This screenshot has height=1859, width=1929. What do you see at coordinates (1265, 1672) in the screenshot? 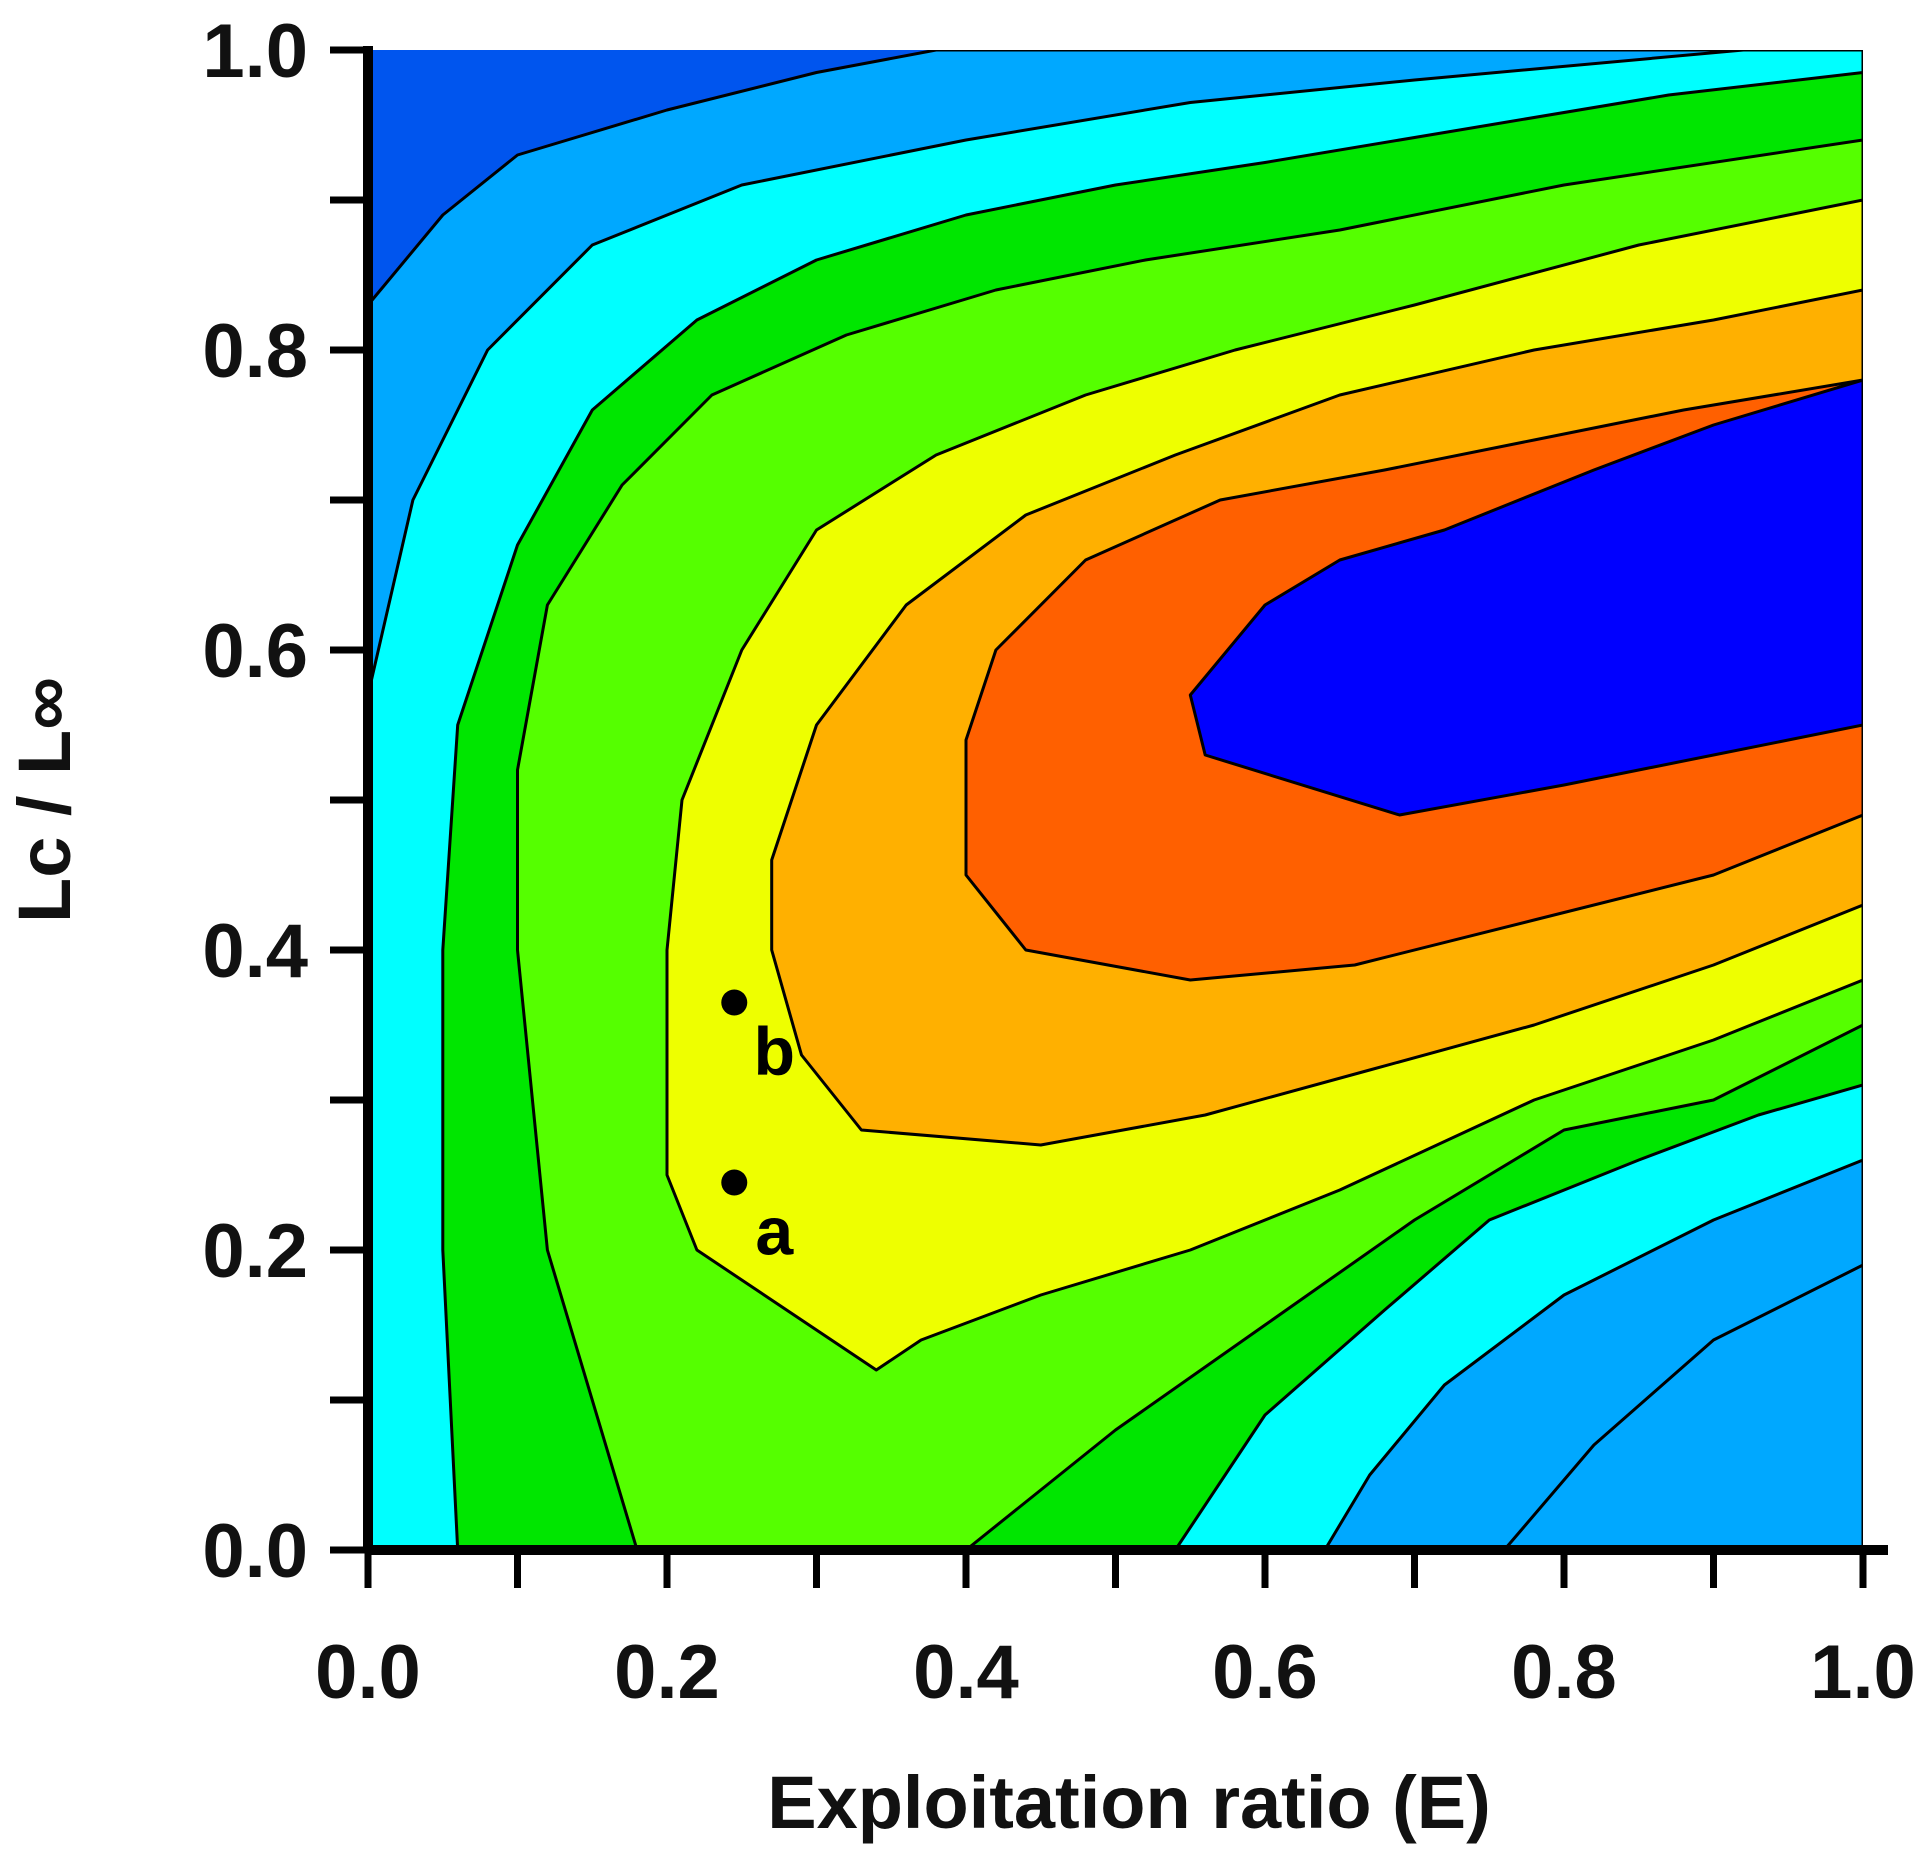
I see `x-tick-label: 0.6` at bounding box center [1265, 1672].